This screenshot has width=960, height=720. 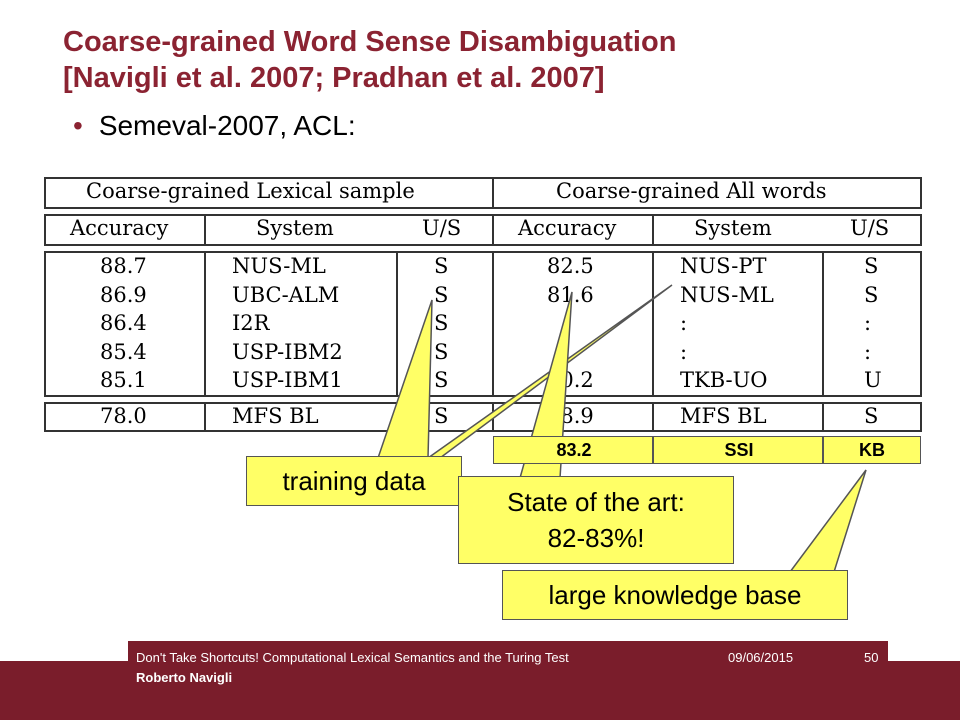 What do you see at coordinates (707, 450) in the screenshot?
I see `ssi-highlight-row: 83.2 SSI KB` at bounding box center [707, 450].